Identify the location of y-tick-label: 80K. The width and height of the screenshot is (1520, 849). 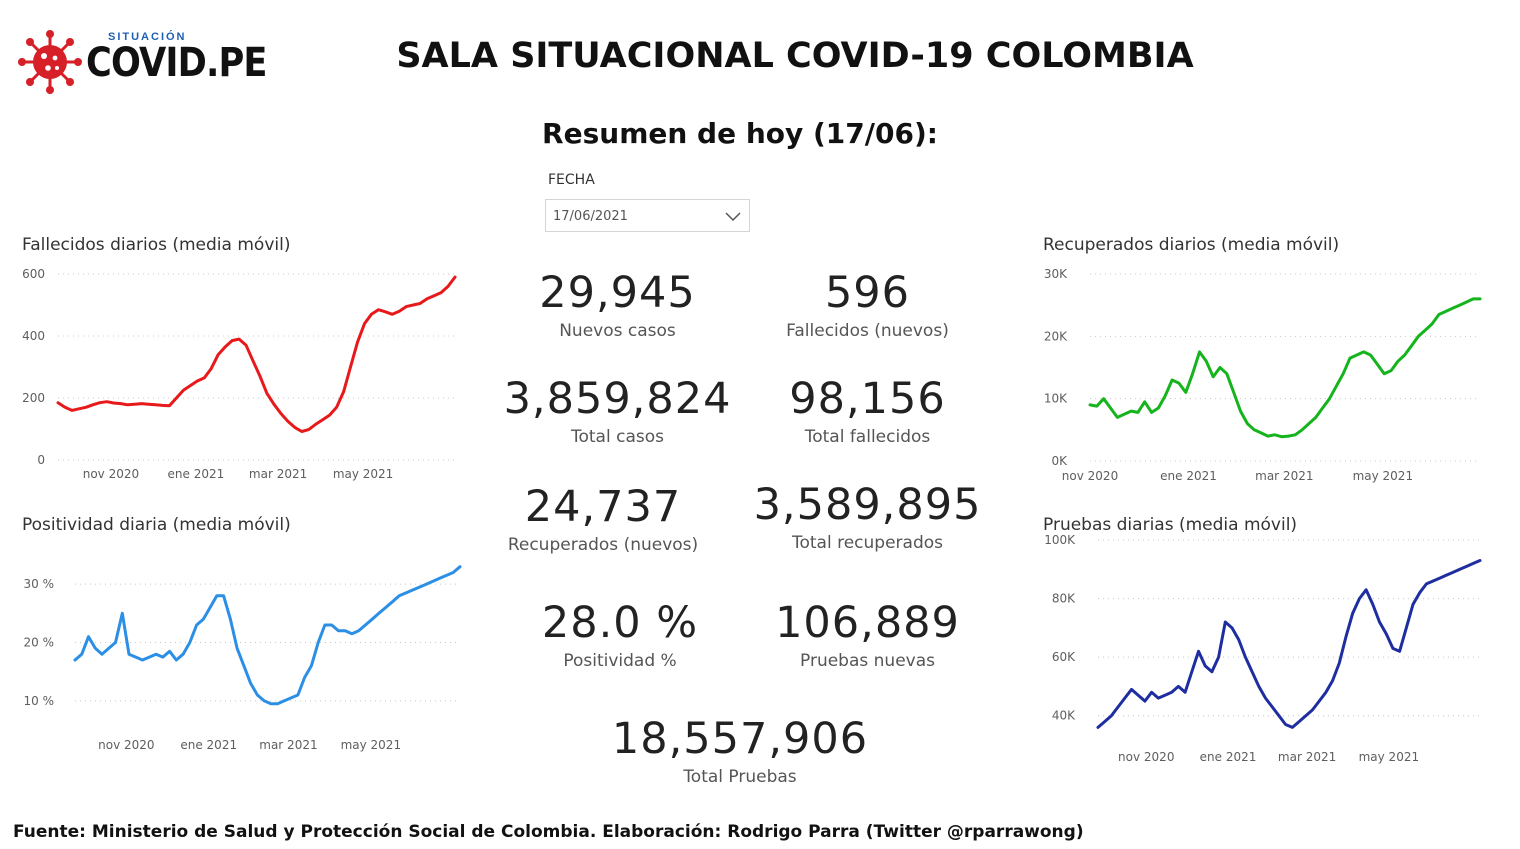
(1064, 599).